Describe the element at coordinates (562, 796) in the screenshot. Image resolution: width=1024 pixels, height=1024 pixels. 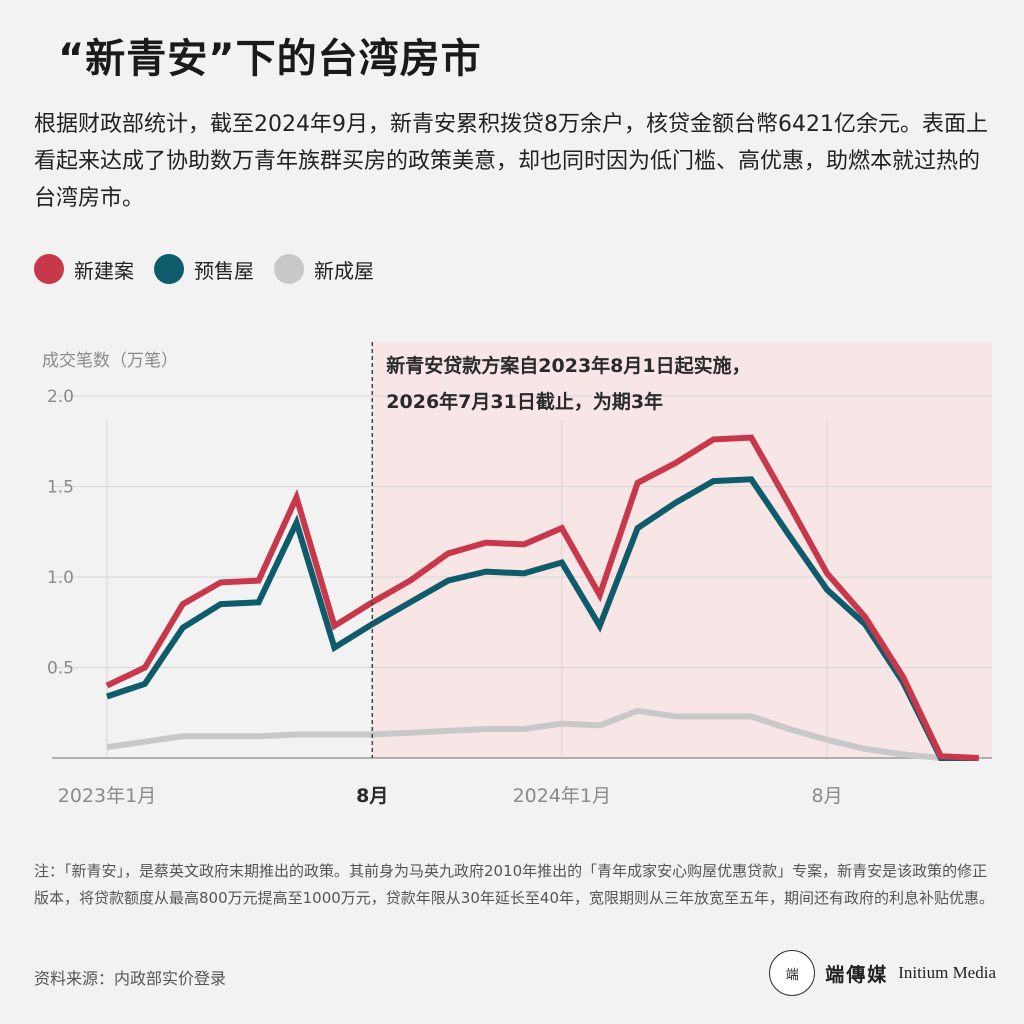
I see `x-tick-label: 2024年1月` at that location.